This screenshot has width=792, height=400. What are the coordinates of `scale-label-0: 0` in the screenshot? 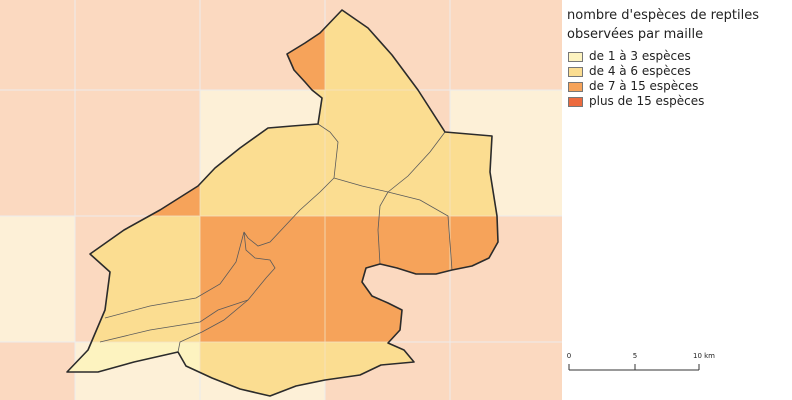 It's located at (569, 356).